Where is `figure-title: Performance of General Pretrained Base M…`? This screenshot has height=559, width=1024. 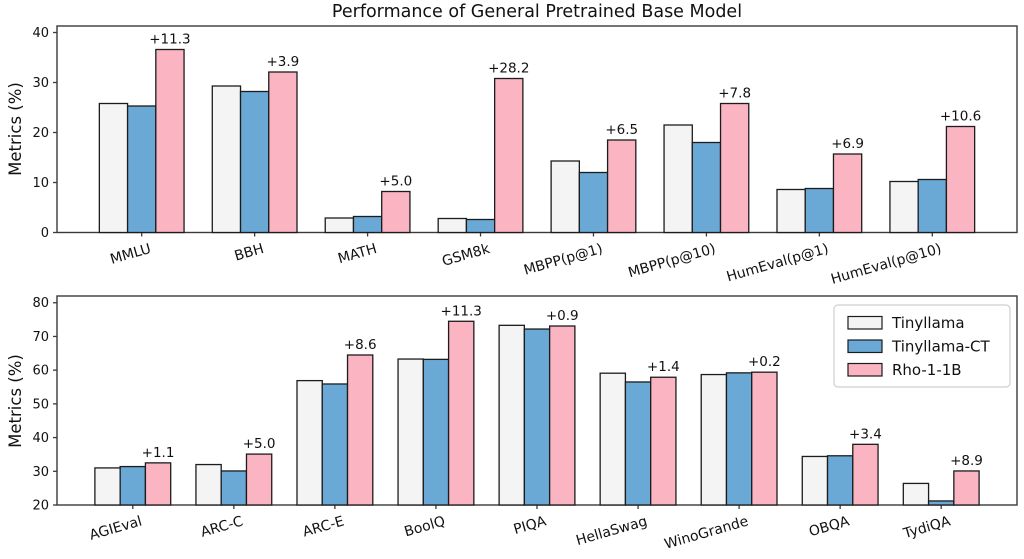 figure-title: Performance of General Pretrained Base M… is located at coordinates (537, 12).